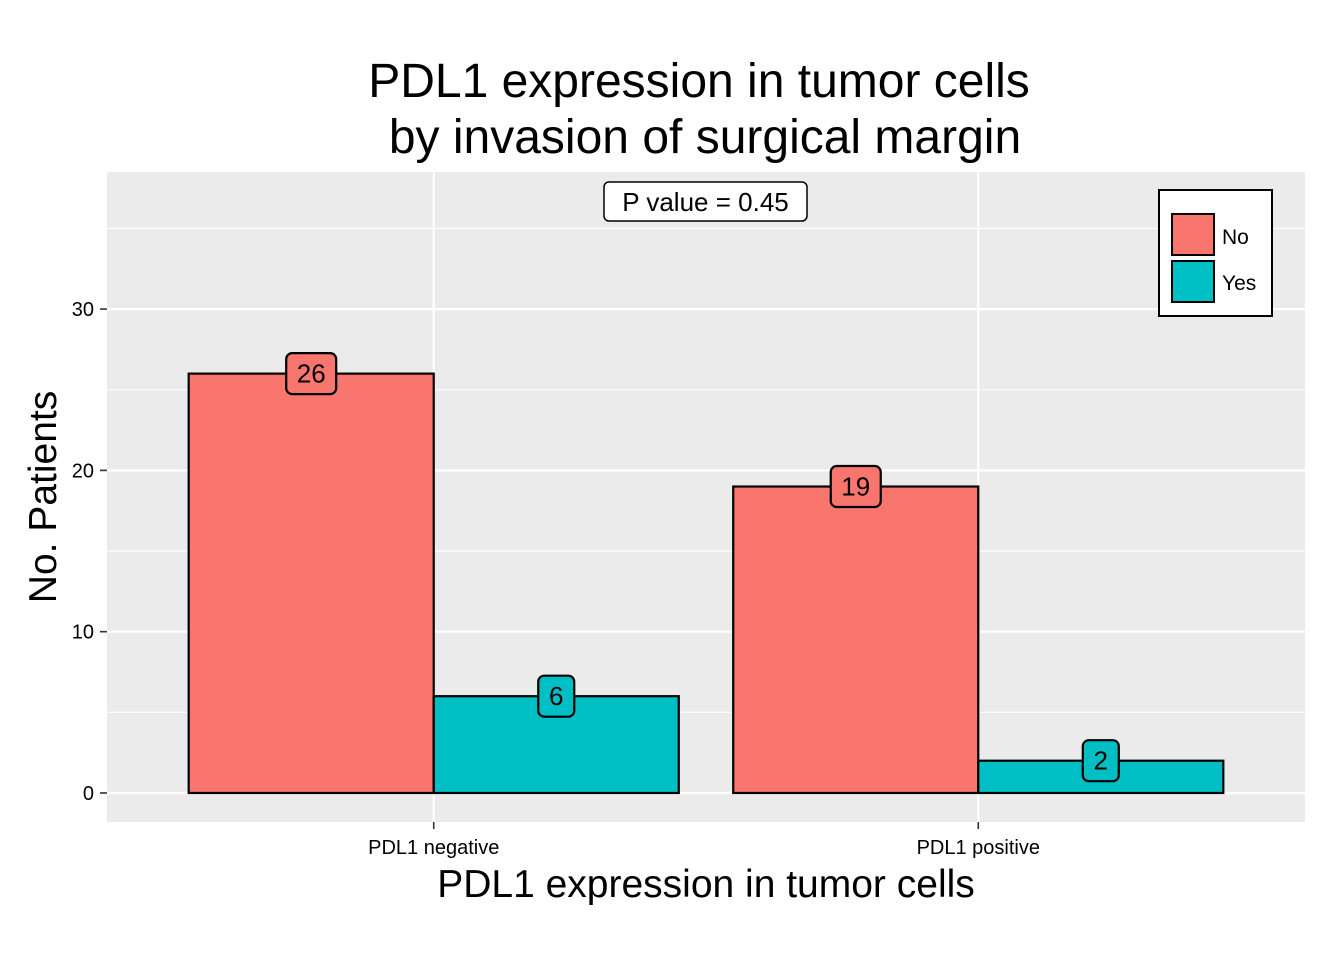  What do you see at coordinates (699, 81) in the screenshot?
I see `chart-title: PDL1 expression in tumor cells` at bounding box center [699, 81].